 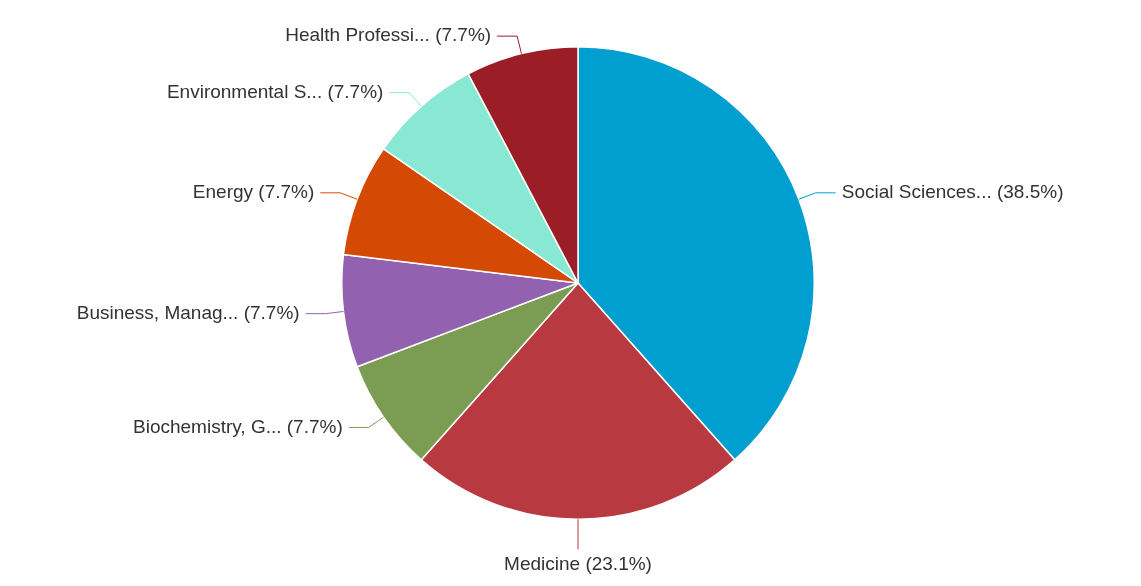 I want to click on slice-label: Health Professi... (7.7%), so click(x=388, y=35).